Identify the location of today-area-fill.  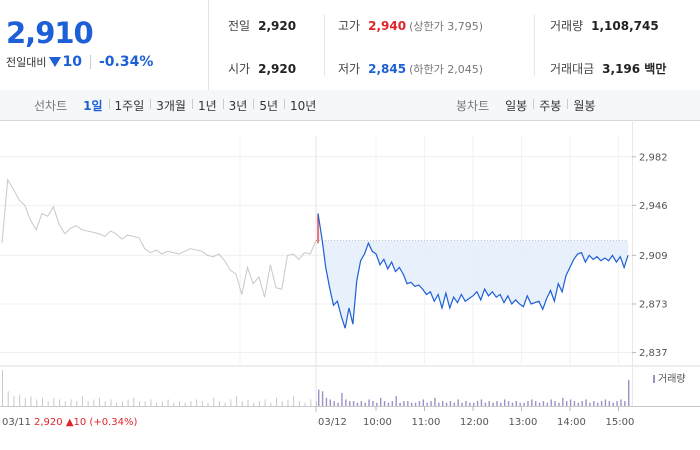
(473, 271).